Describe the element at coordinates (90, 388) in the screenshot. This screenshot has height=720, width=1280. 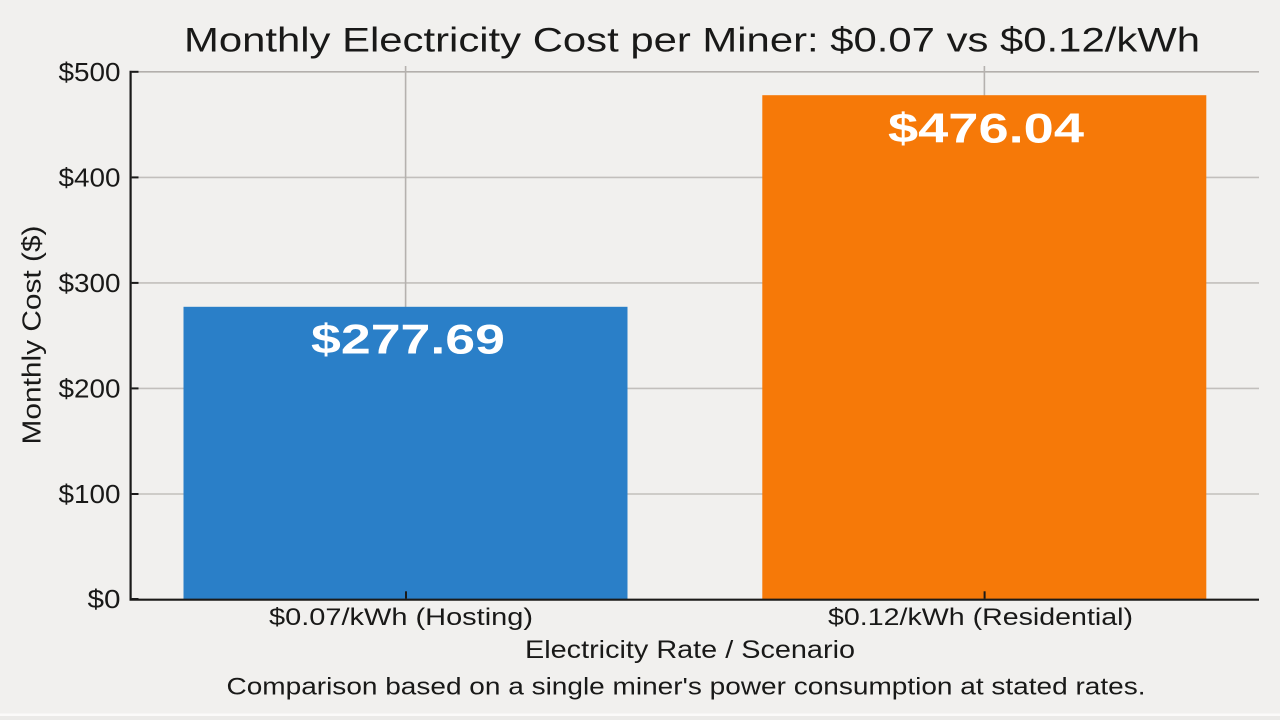
I see `svg-text: $200` at that location.